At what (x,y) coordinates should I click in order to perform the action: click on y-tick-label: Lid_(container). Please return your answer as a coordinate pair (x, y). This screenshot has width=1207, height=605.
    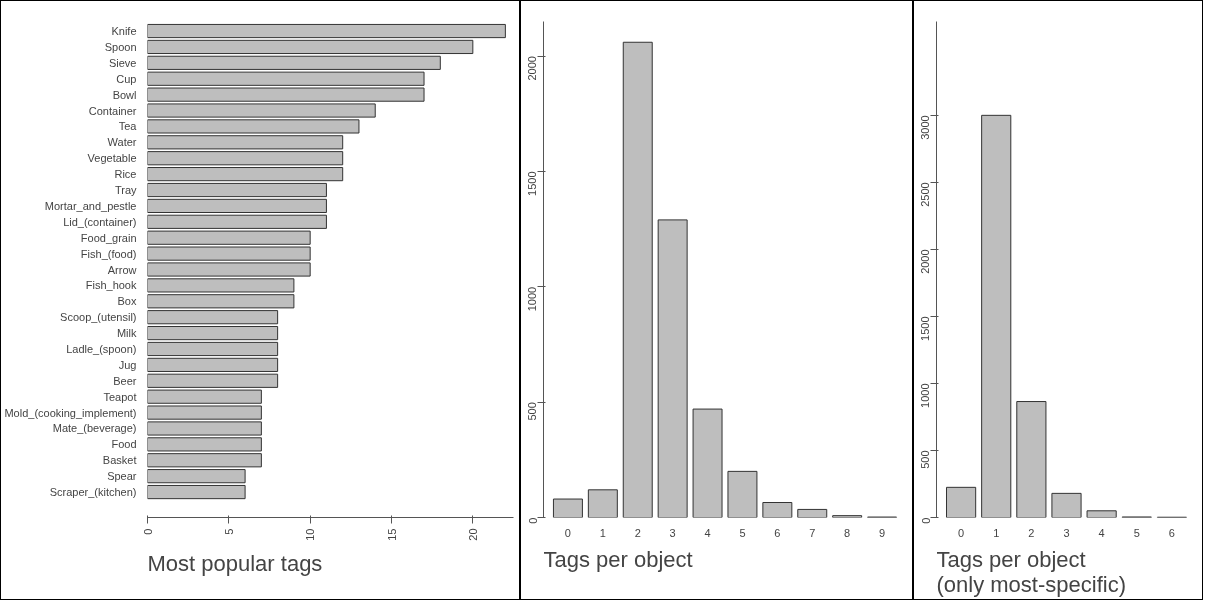
    Looking at the image, I should click on (100, 221).